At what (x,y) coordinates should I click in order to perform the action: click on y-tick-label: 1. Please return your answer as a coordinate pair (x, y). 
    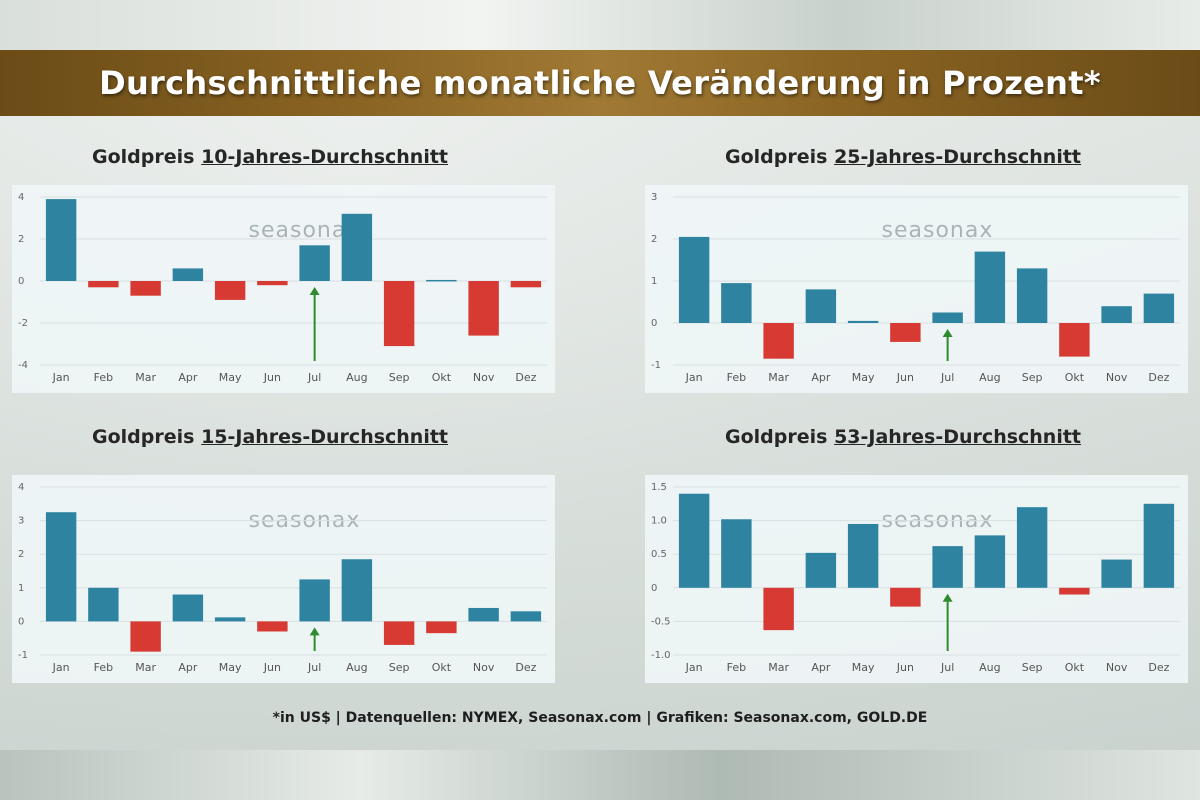
    Looking at the image, I should click on (21, 588).